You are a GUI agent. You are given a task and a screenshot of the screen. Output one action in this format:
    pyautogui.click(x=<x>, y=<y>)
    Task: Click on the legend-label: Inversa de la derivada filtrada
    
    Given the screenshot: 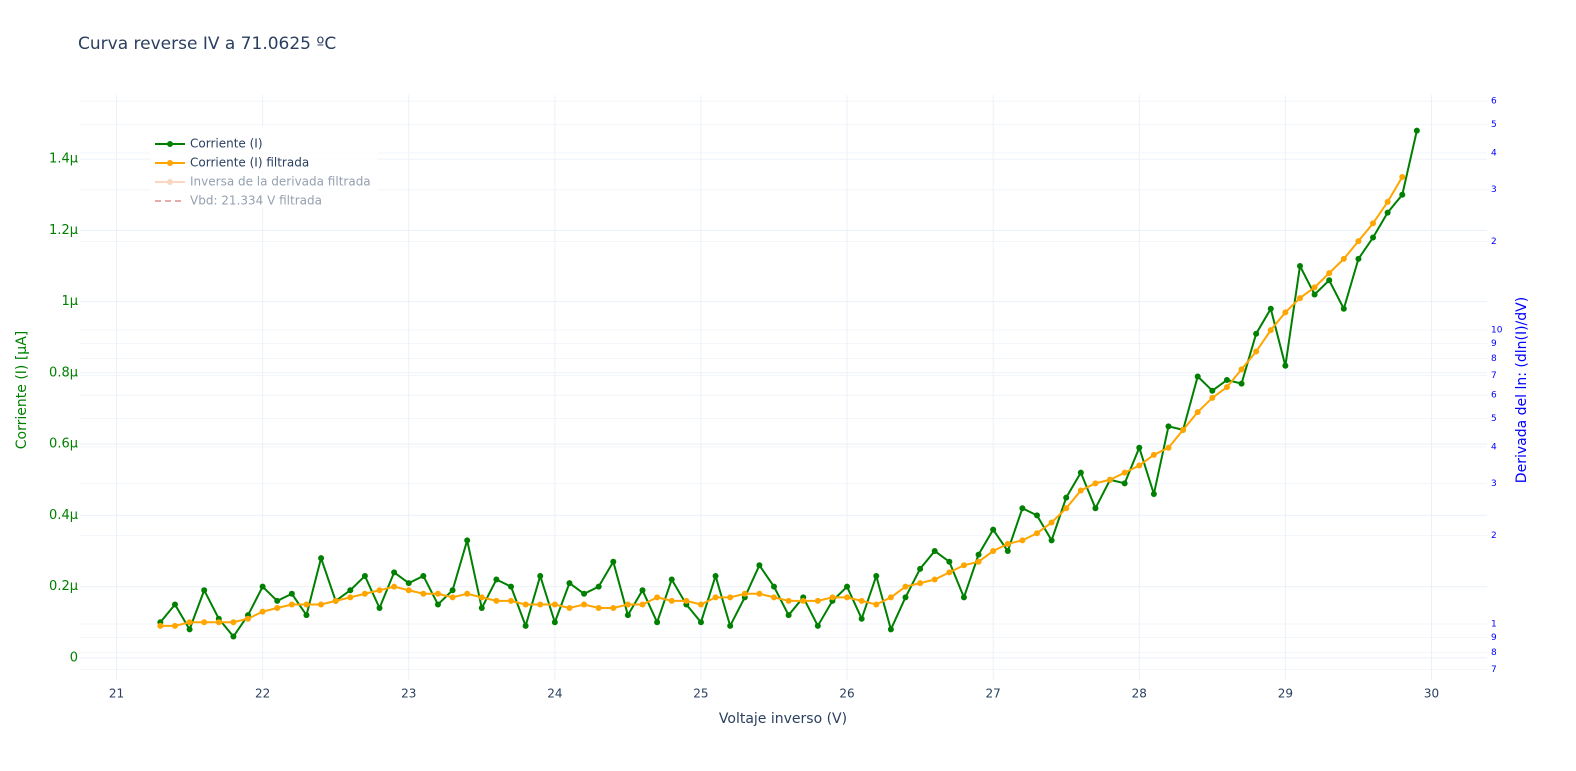 What is the action you would take?
    pyautogui.click(x=280, y=182)
    